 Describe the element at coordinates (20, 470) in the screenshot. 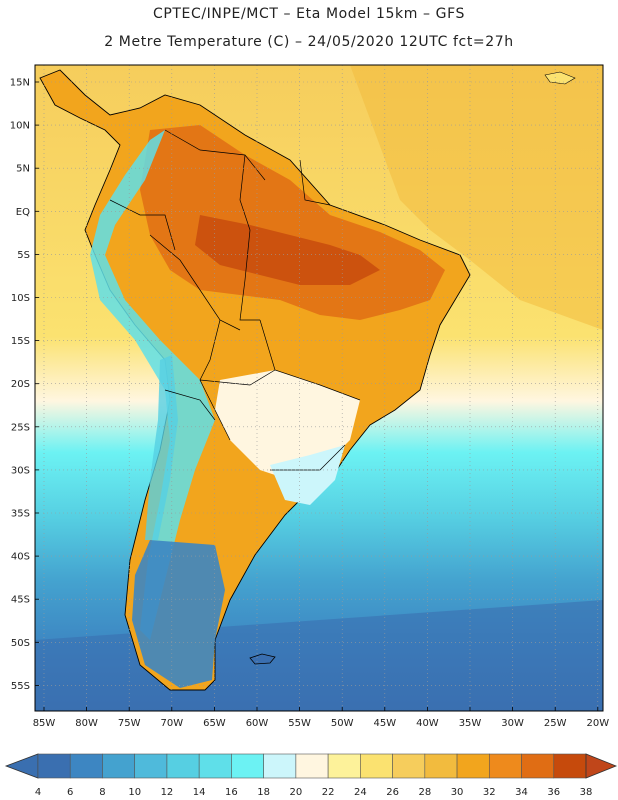

I see `lat-label: 30S` at that location.